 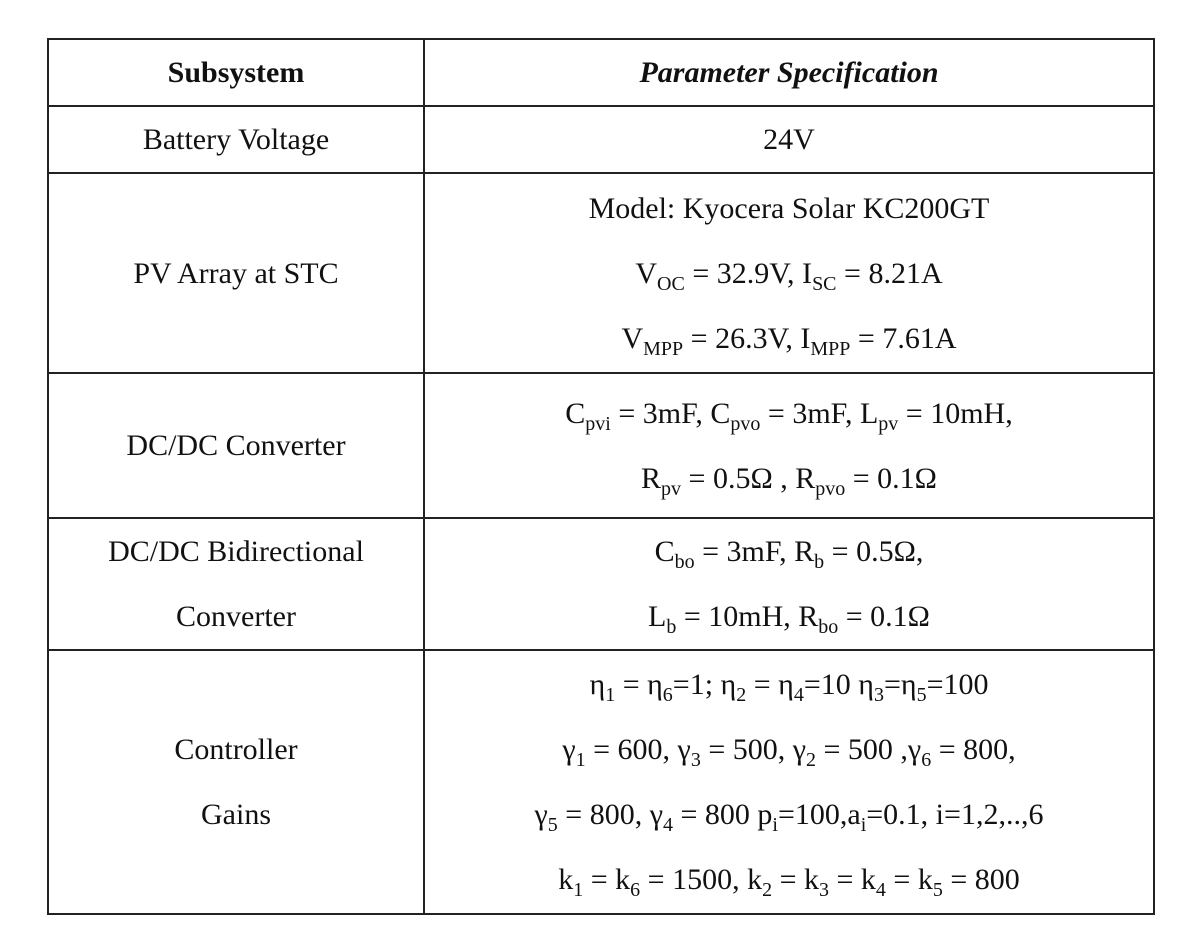 What do you see at coordinates (819, 814) in the screenshot?
I see `spec-text: =100,a` at bounding box center [819, 814].